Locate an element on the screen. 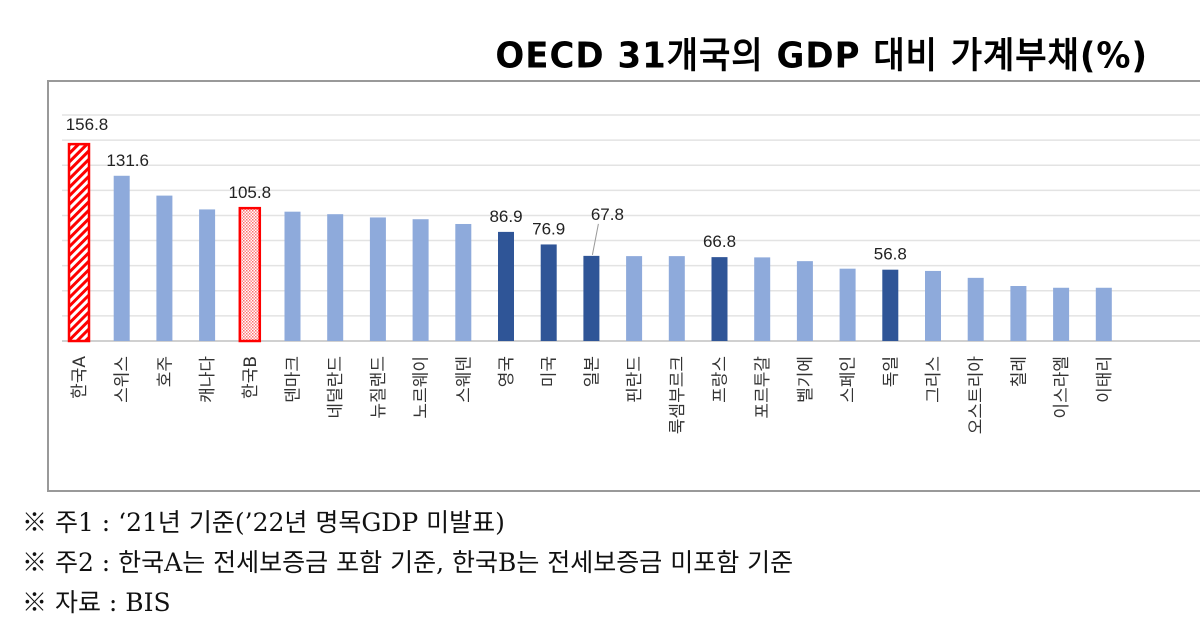 The height and width of the screenshot is (630, 1200). x-tick-label: 캐나다 is located at coordinates (208, 379).